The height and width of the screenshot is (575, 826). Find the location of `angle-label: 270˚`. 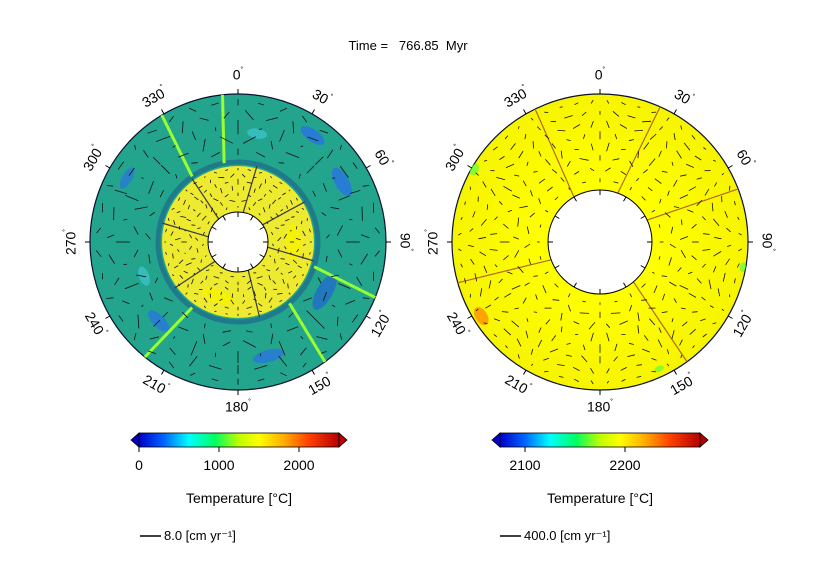

angle-label: 270˚ is located at coordinates (70, 242).